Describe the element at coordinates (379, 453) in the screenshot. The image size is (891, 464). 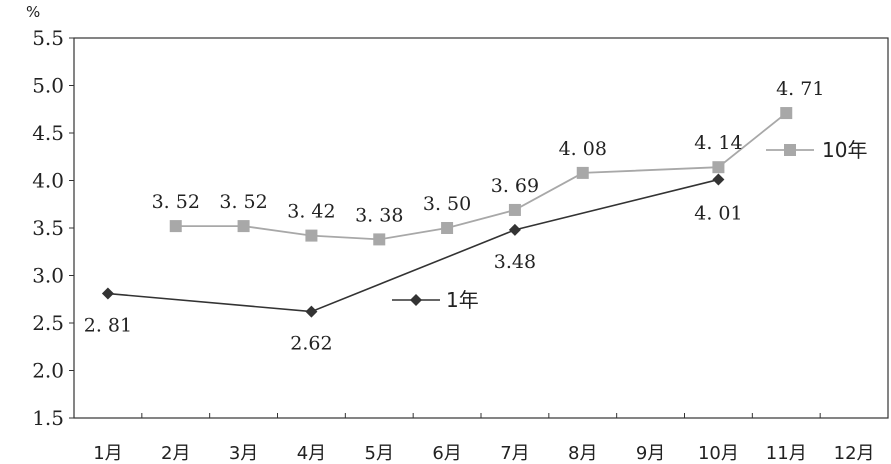
I see `x-tick-label: 5月` at that location.